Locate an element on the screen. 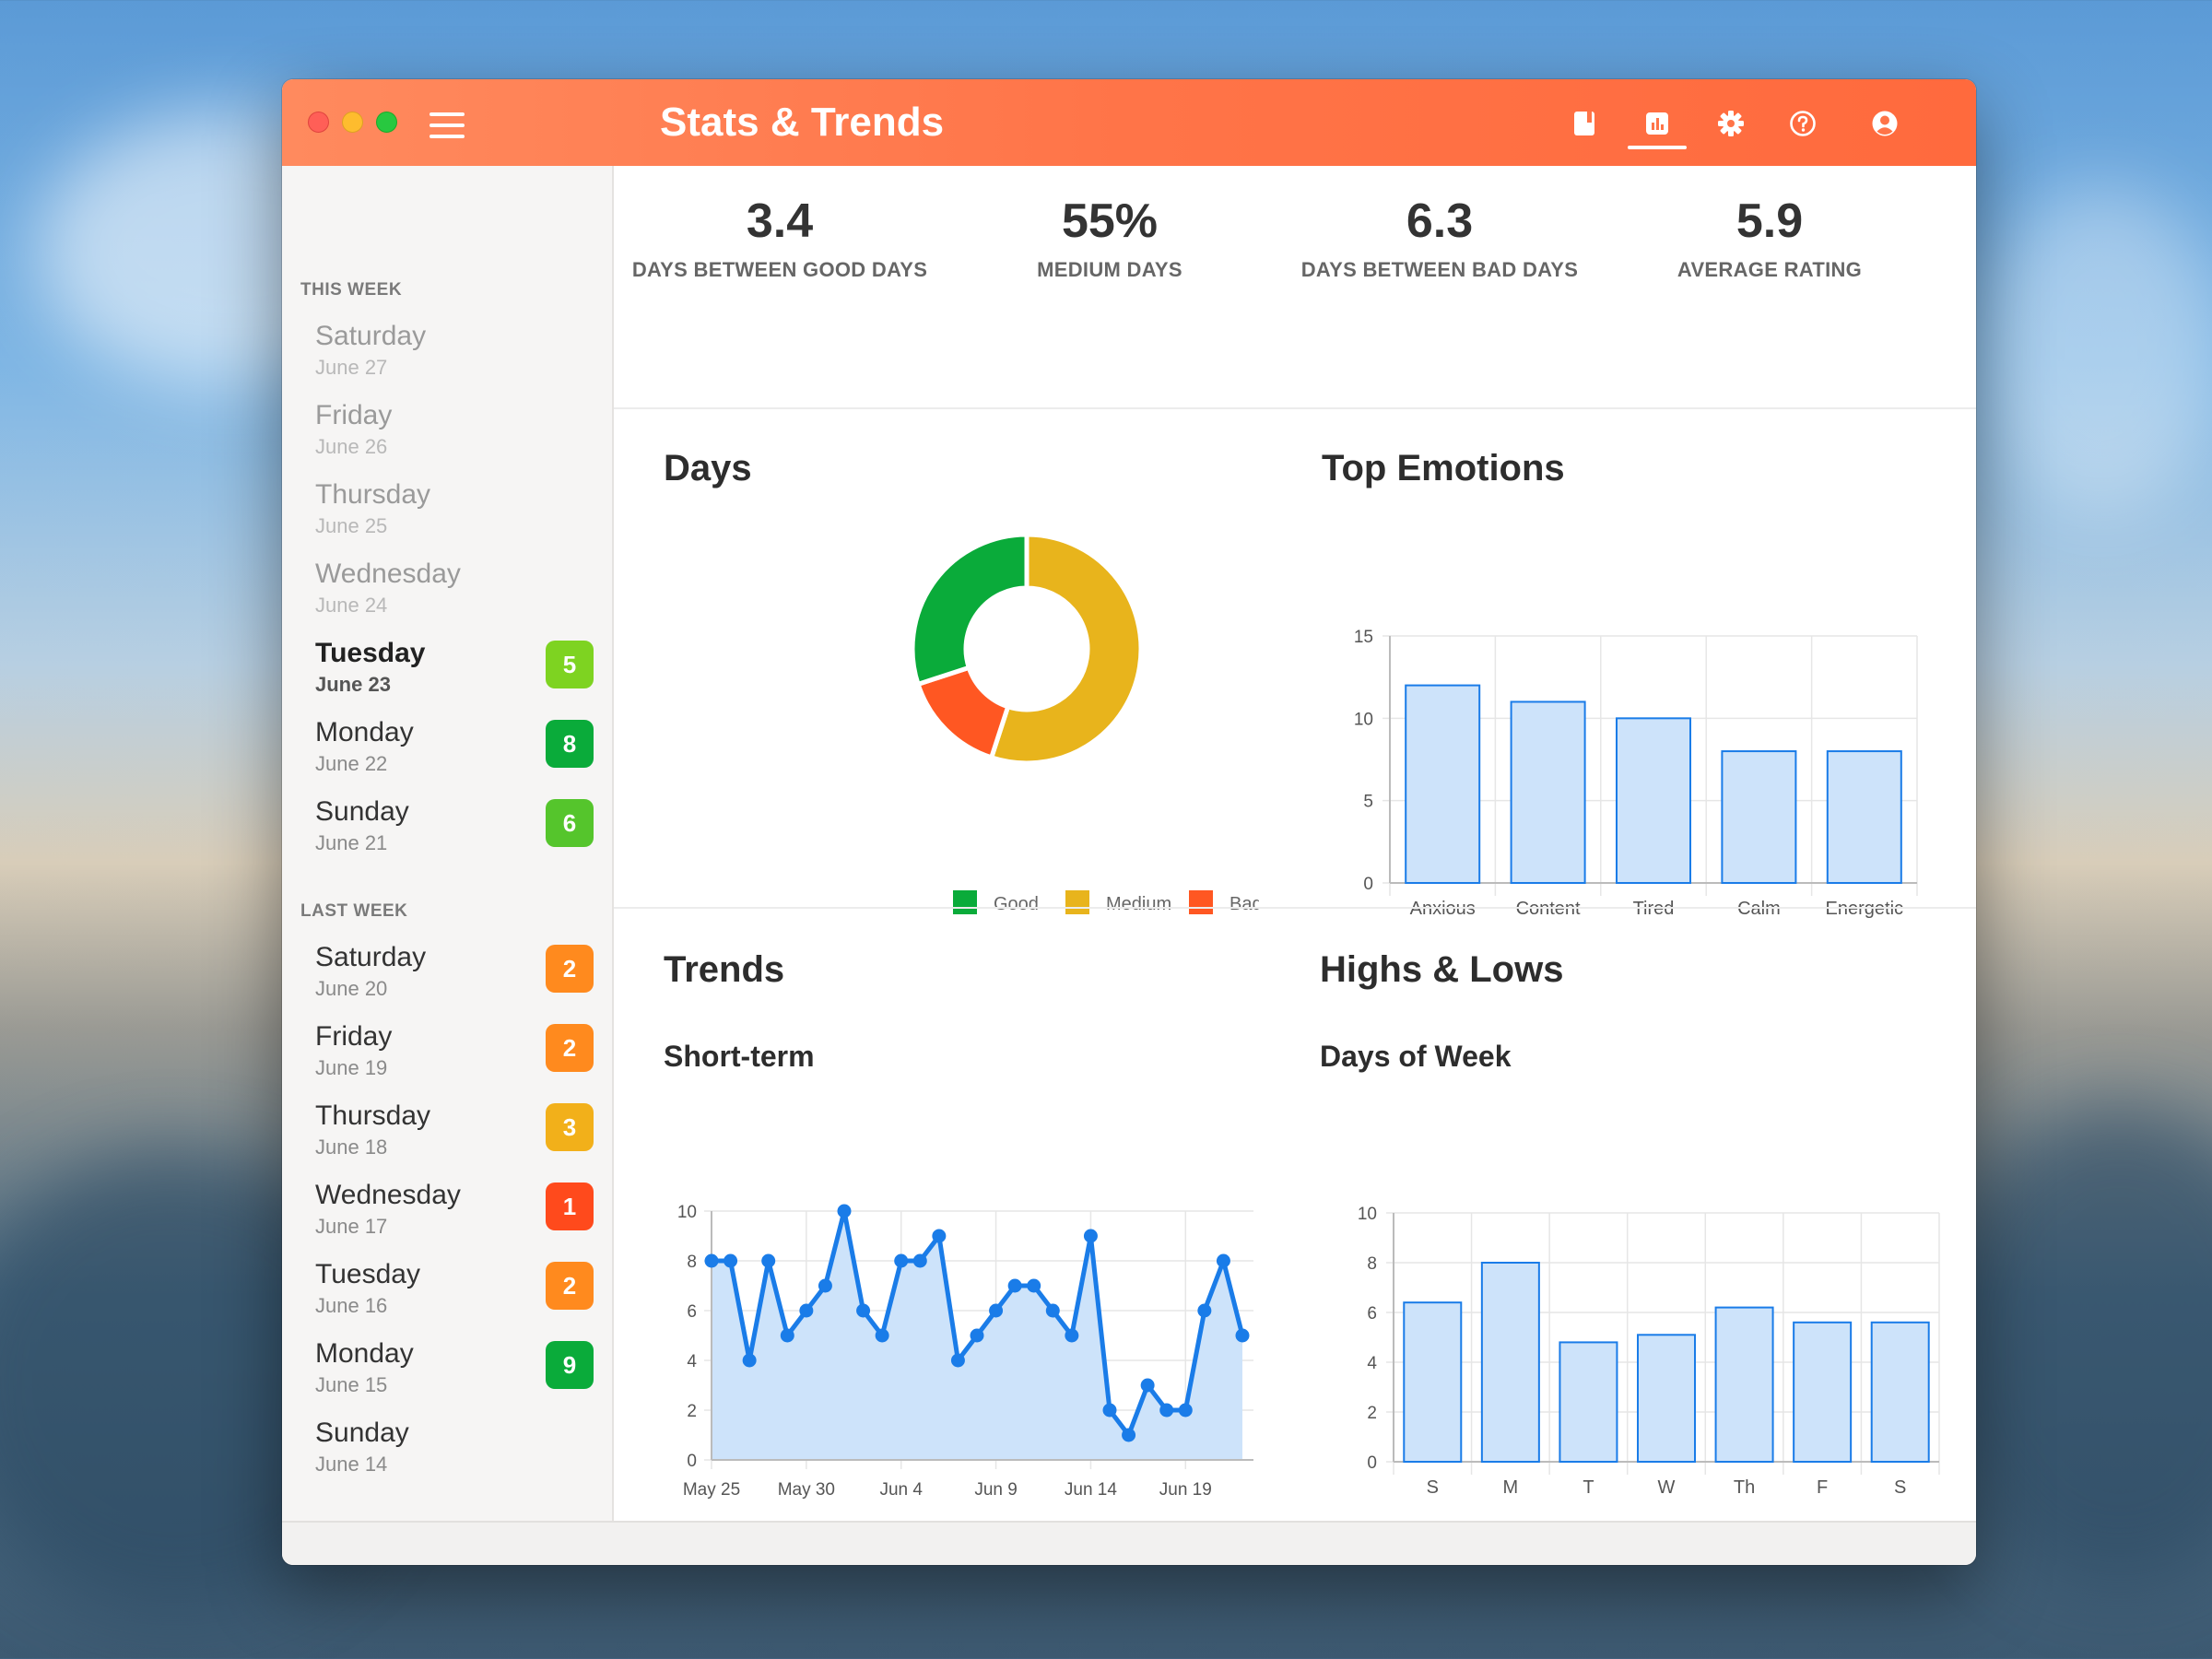  title-bar: Stats & Trends is located at coordinates (1129, 122).